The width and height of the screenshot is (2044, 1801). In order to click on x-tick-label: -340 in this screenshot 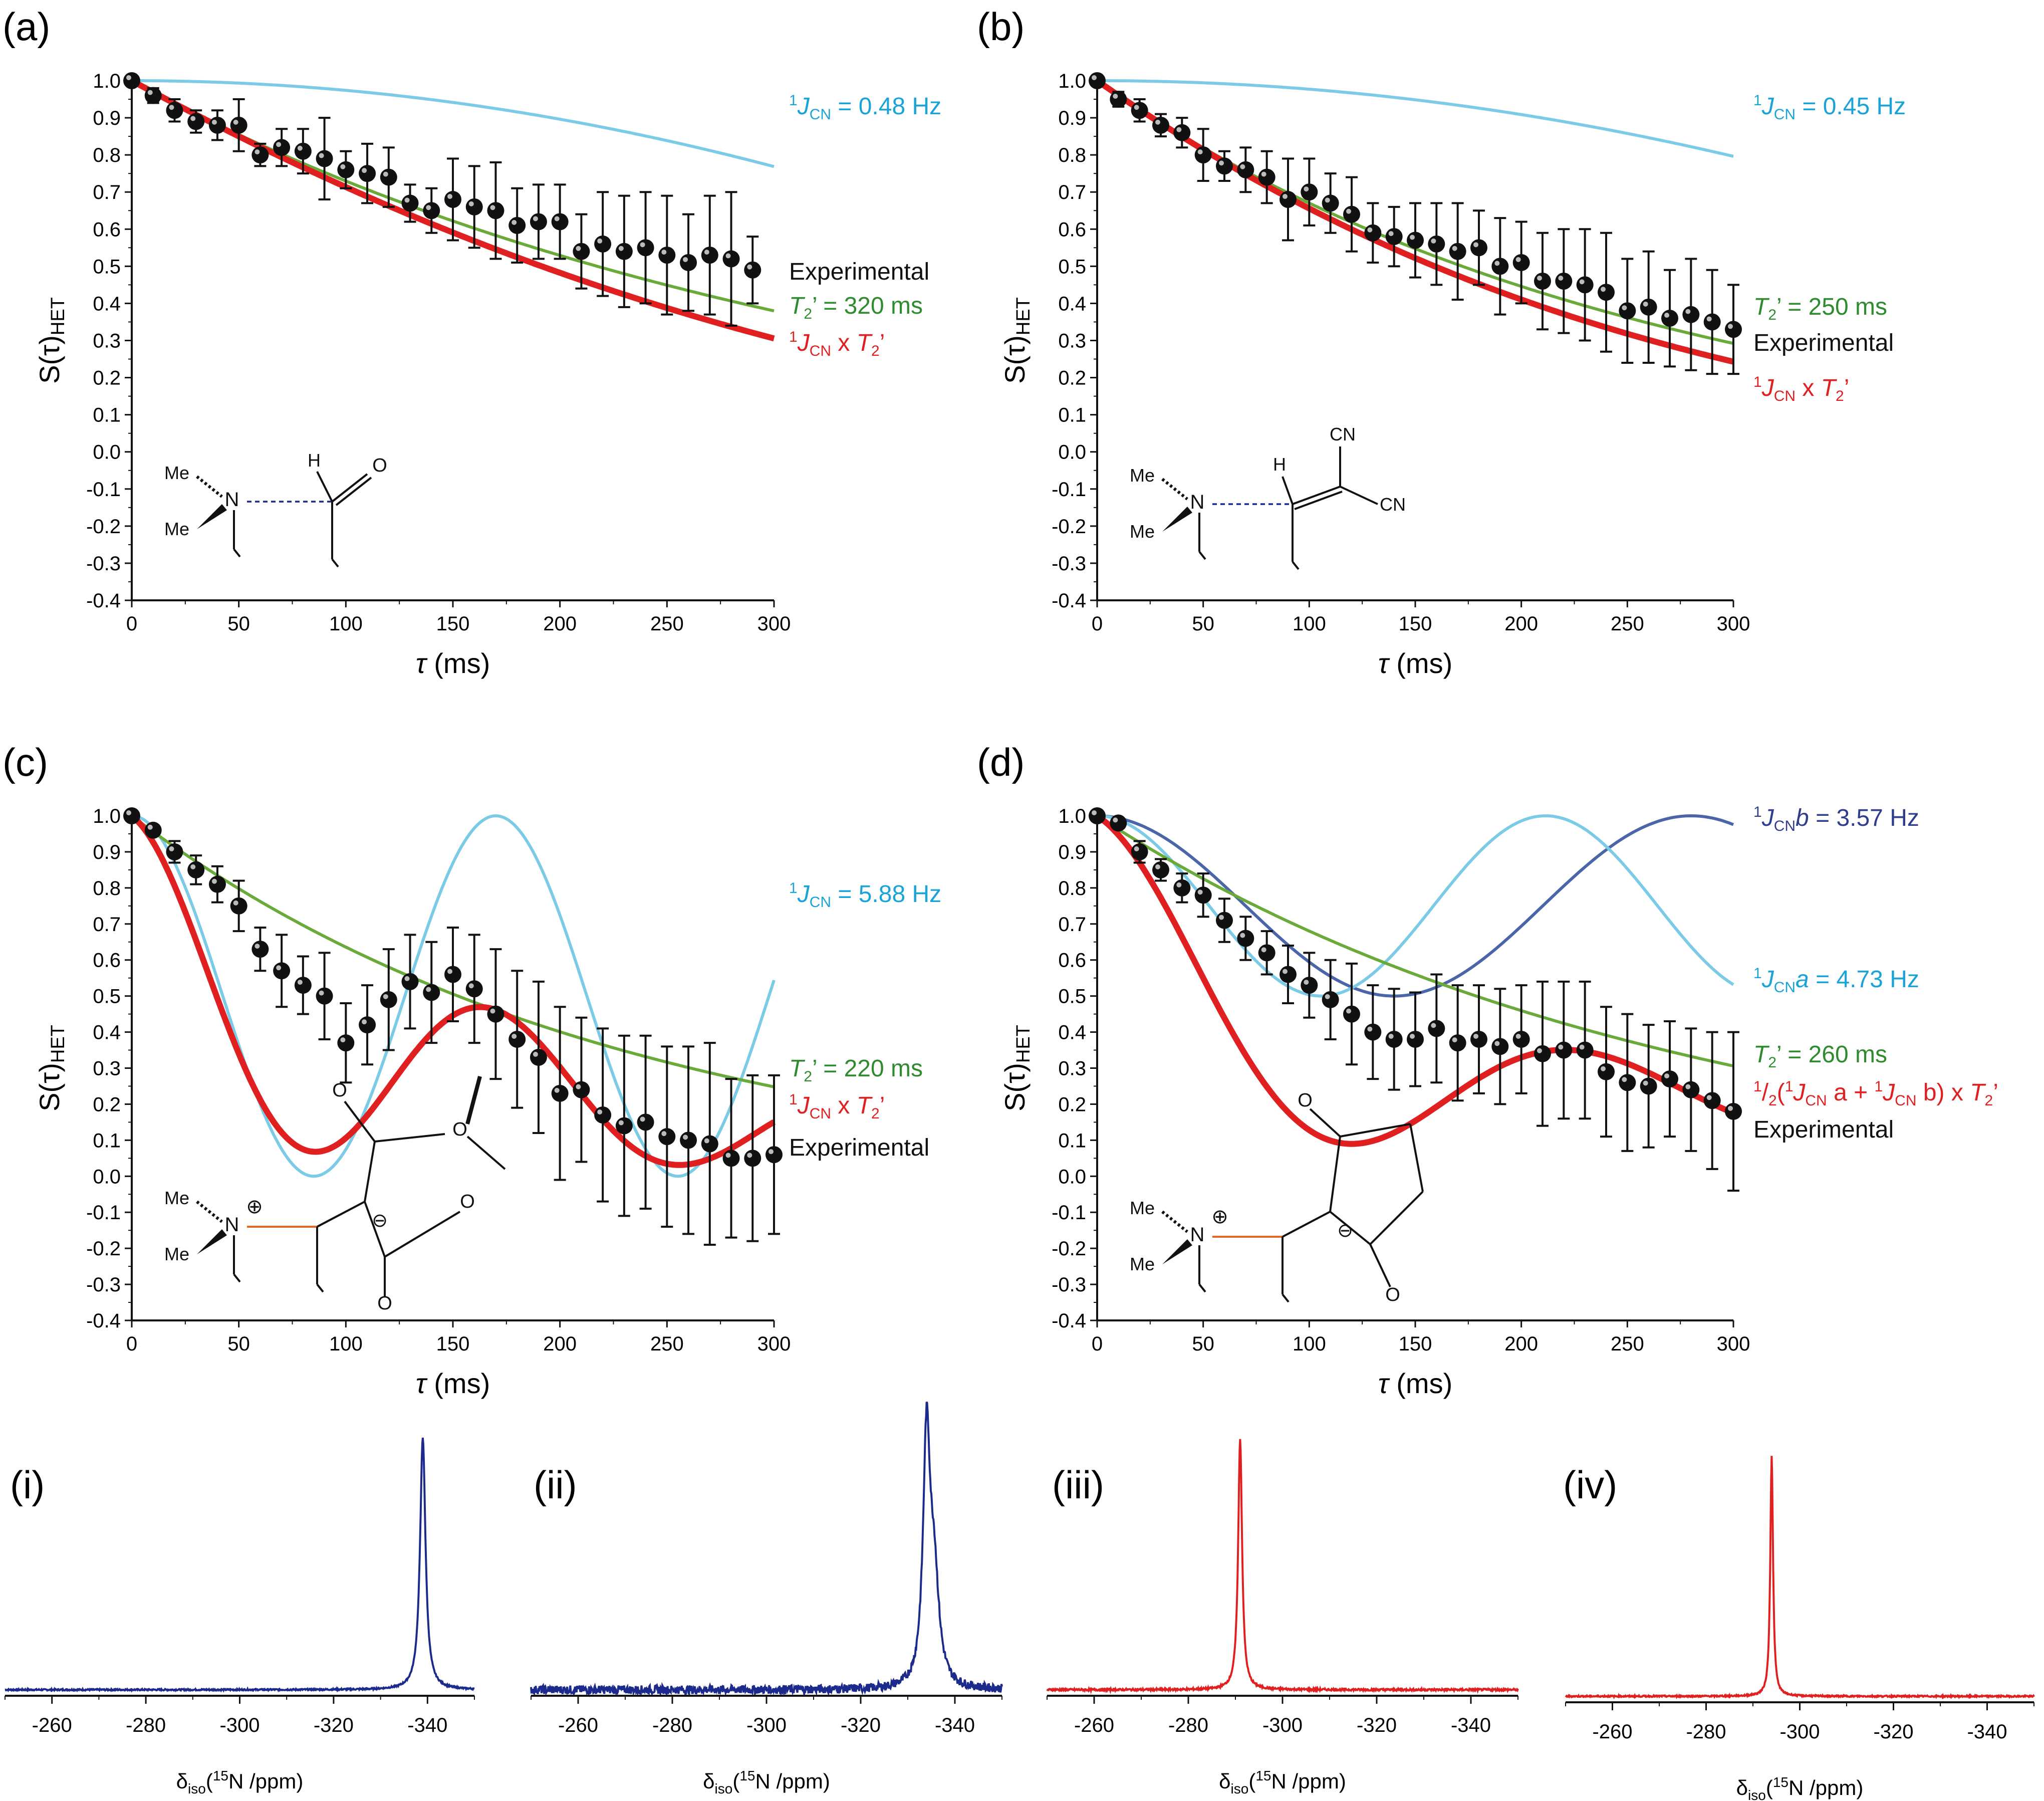, I will do `click(955, 1725)`.